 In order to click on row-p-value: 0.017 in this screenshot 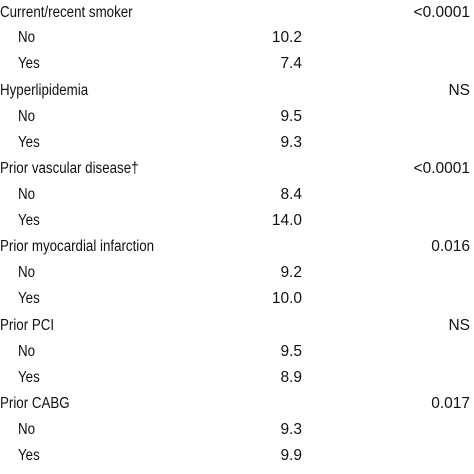, I will do `click(450, 403)`.